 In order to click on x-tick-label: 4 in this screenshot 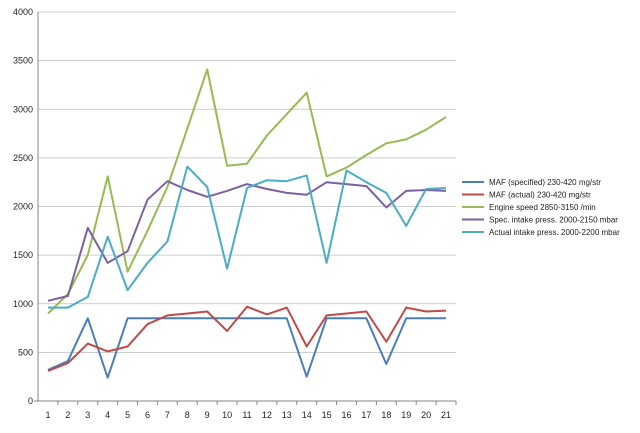, I will do `click(107, 415)`.